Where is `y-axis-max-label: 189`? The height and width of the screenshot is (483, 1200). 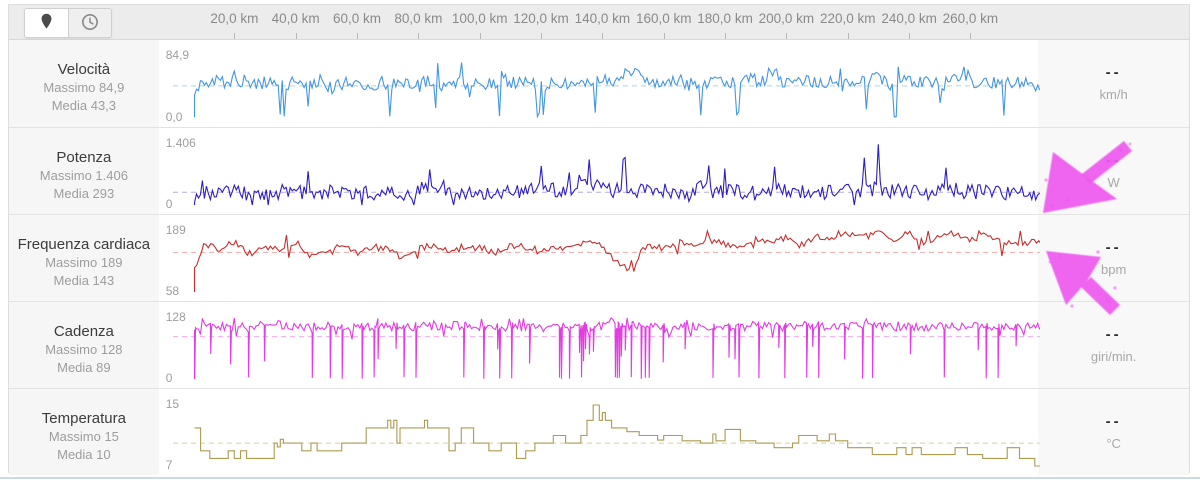
y-axis-max-label: 189 is located at coordinates (175, 230).